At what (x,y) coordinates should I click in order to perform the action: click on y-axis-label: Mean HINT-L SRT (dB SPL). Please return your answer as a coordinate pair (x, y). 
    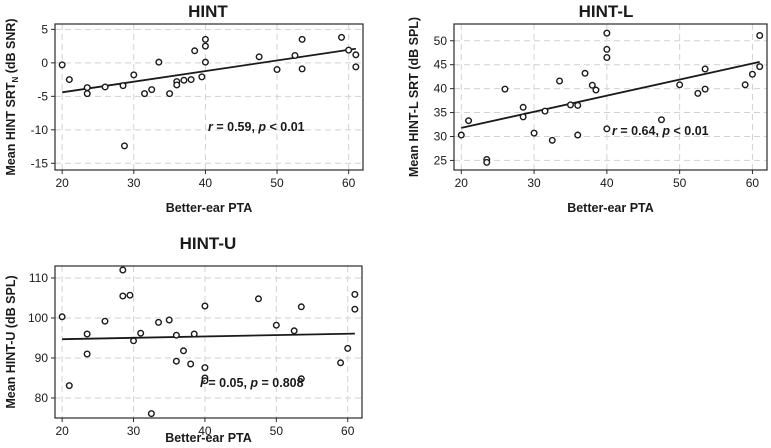
    Looking at the image, I should click on (414, 97).